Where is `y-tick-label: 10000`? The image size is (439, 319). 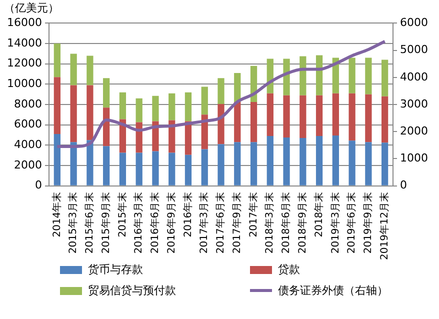 y-tick-label: 10000 is located at coordinates (24, 83).